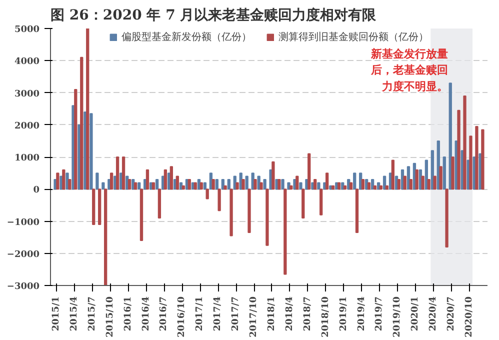 Image resolution: width=499 pixels, height=340 pixels. What do you see at coordinates (23, 223) in the screenshot?
I see `y-tick-label: −1000` at bounding box center [23, 223].